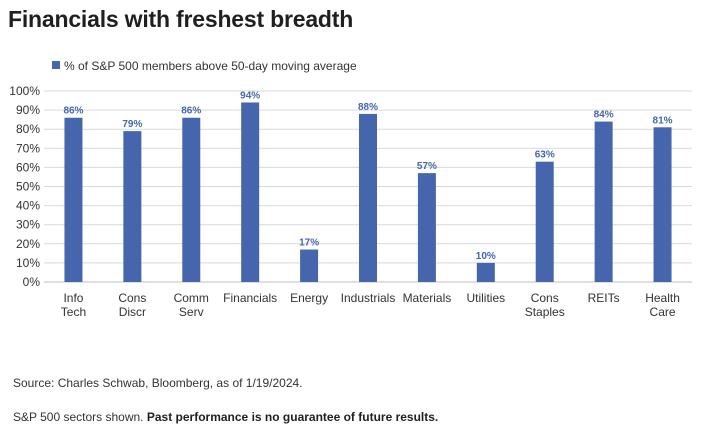 This screenshot has width=705, height=435. I want to click on data-label: 84%, so click(604, 115).